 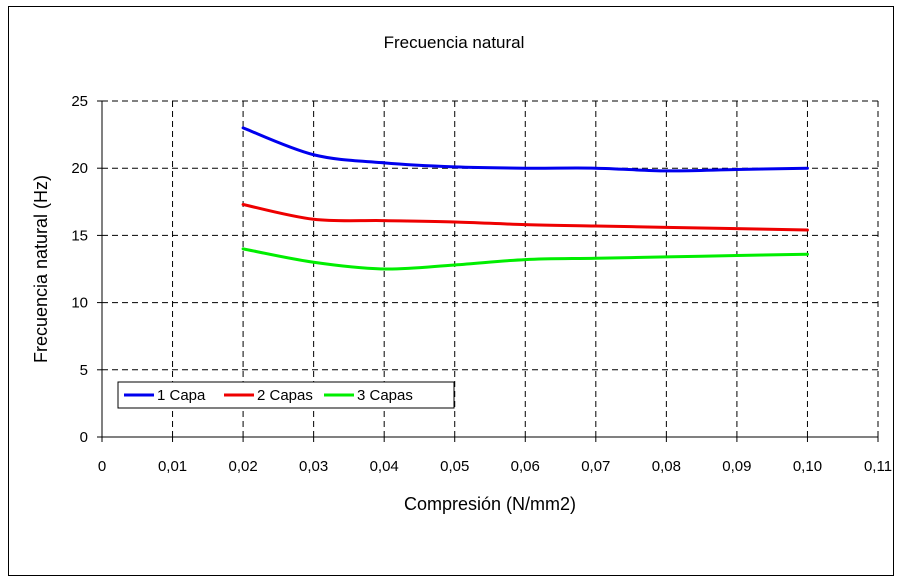 I want to click on x-tick-label: 0,05, so click(x=454, y=466).